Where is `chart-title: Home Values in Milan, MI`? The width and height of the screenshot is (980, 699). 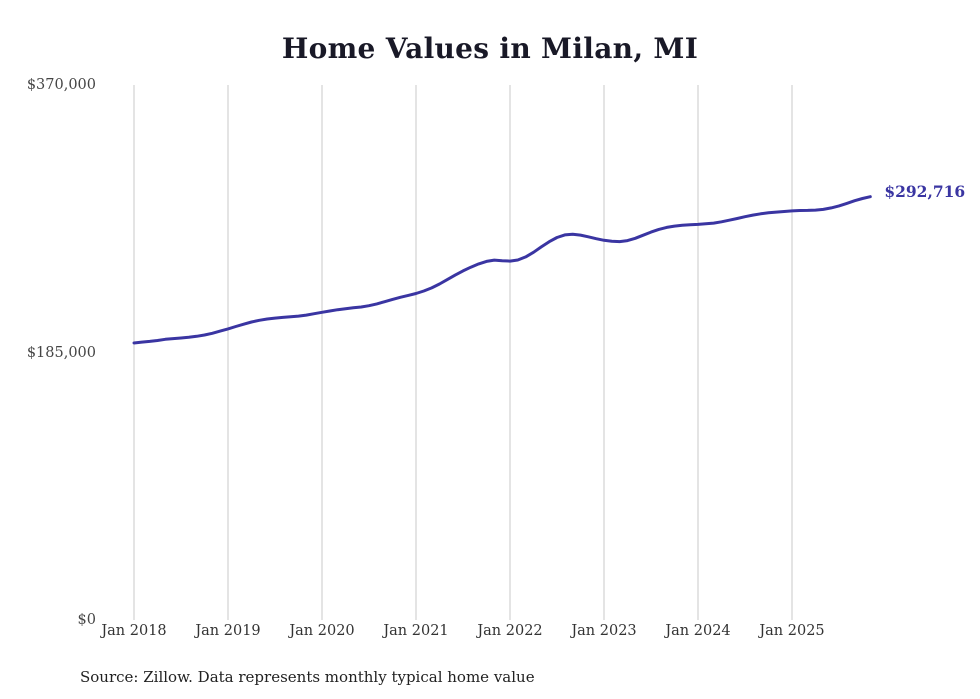
chart-title: Home Values in Milan, MI is located at coordinates (490, 48).